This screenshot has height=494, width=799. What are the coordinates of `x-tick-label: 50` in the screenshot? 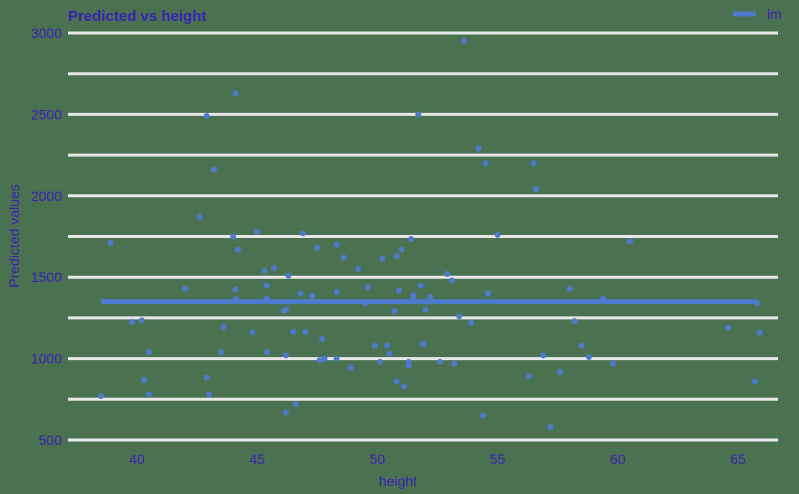 It's located at (378, 459).